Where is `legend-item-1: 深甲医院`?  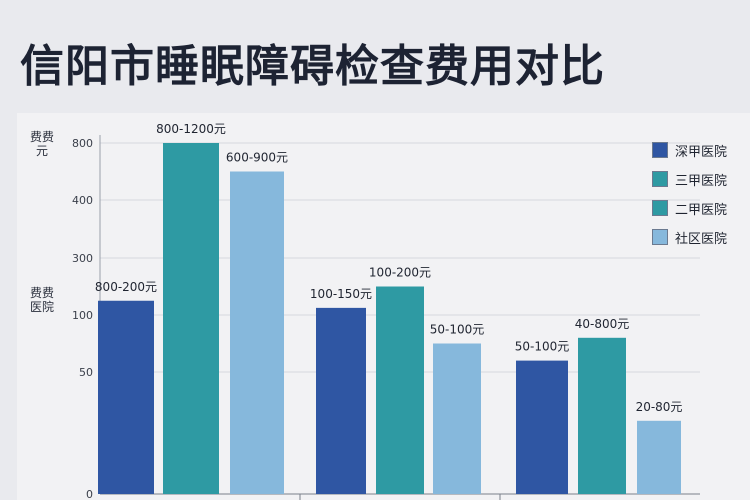 legend-item-1: 深甲医院 is located at coordinates (689, 150).